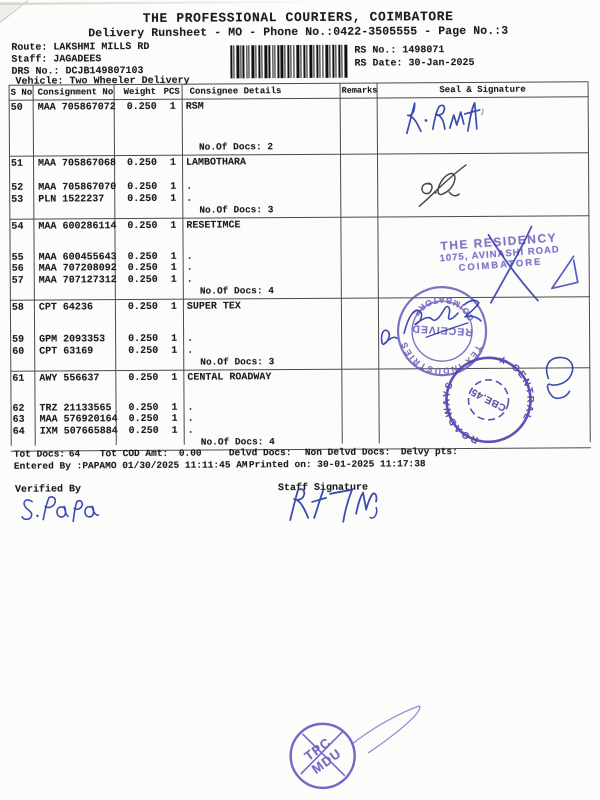 The height and width of the screenshot is (800, 600). What do you see at coordinates (213, 307) in the screenshot?
I see `cell-consignee: SUPER TEX` at bounding box center [213, 307].